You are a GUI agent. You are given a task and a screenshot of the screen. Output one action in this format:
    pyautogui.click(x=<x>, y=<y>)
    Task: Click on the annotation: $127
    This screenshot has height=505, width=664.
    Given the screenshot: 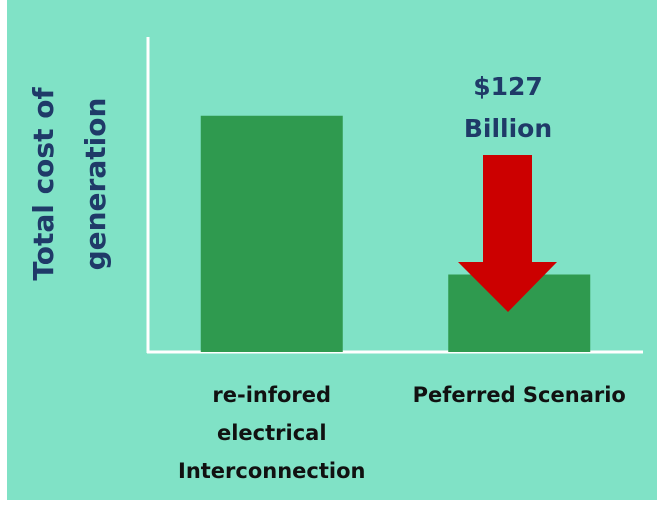 What is the action you would take?
    pyautogui.click(x=508, y=86)
    